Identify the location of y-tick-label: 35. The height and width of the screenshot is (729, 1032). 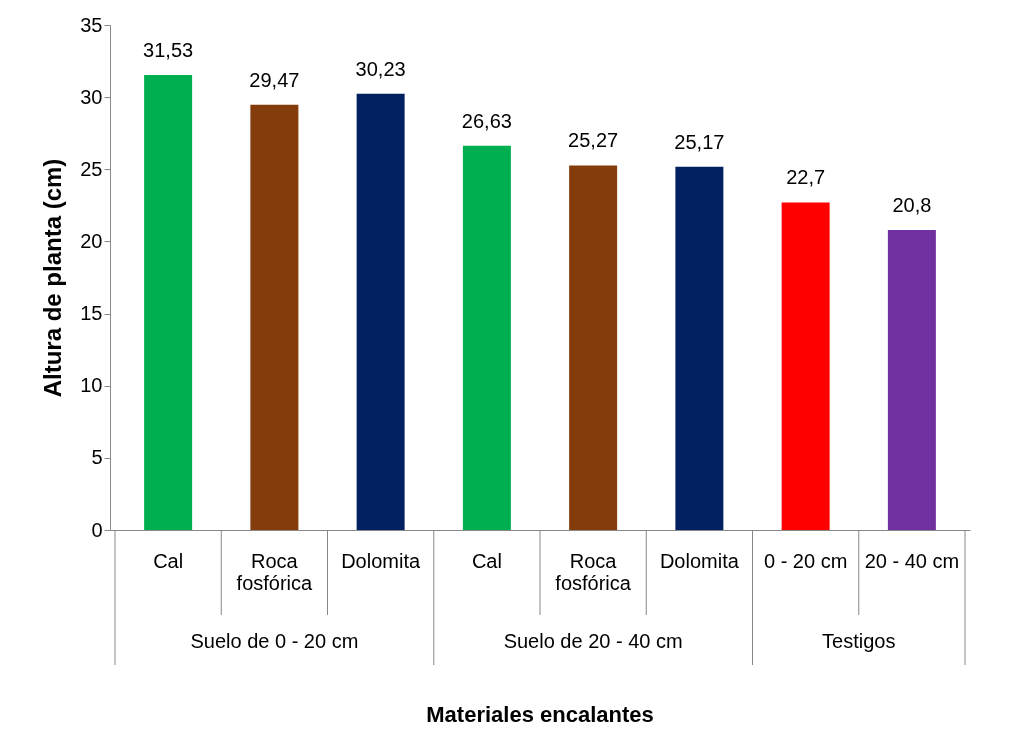
(91, 24).